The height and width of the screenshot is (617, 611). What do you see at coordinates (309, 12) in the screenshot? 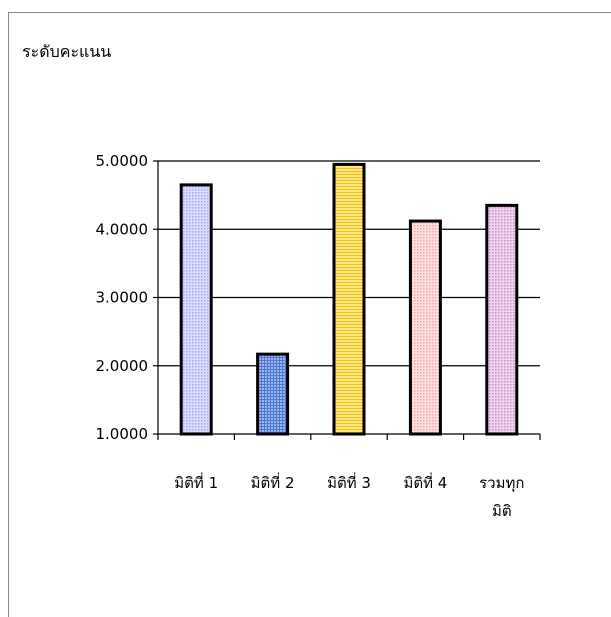
I see `chart-frame-top-border` at bounding box center [309, 12].